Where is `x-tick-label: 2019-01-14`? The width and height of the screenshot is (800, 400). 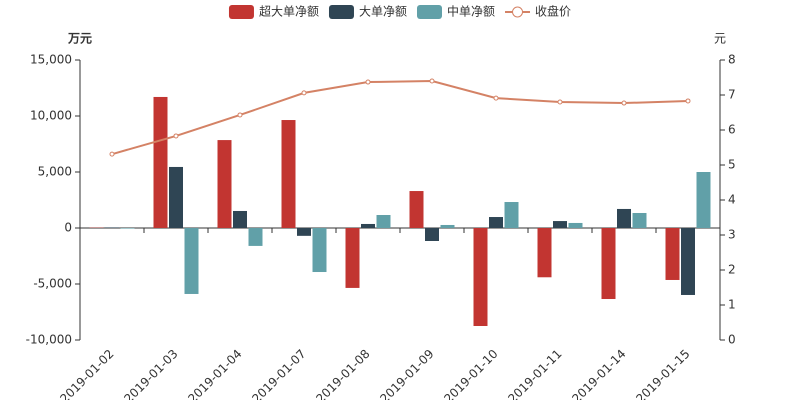
x-tick-label: 2019-01-14 is located at coordinates (598, 373).